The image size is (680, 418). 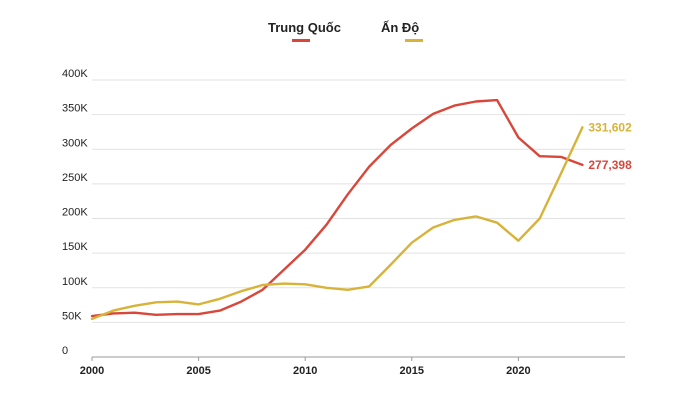 I want to click on y-tick-label: 0, so click(x=65, y=351).